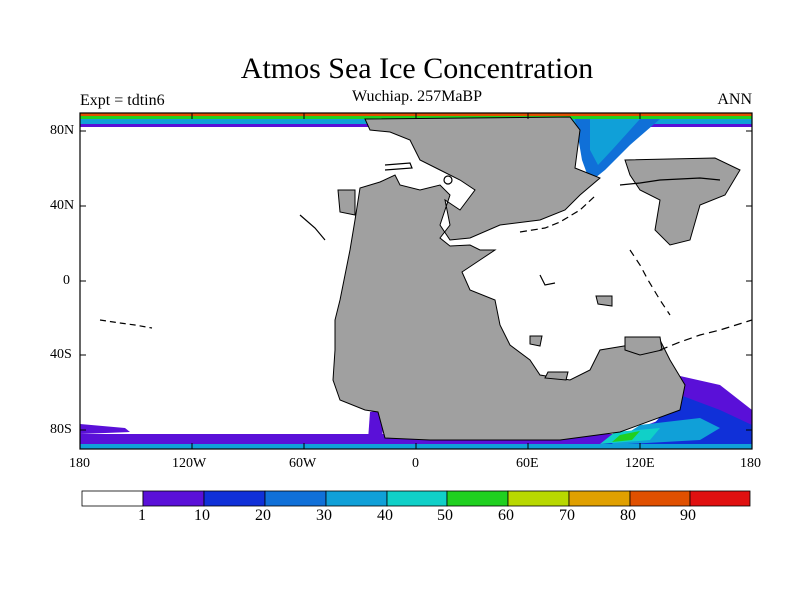 The image size is (800, 600). I want to click on colorbar-label: 30, so click(324, 515).